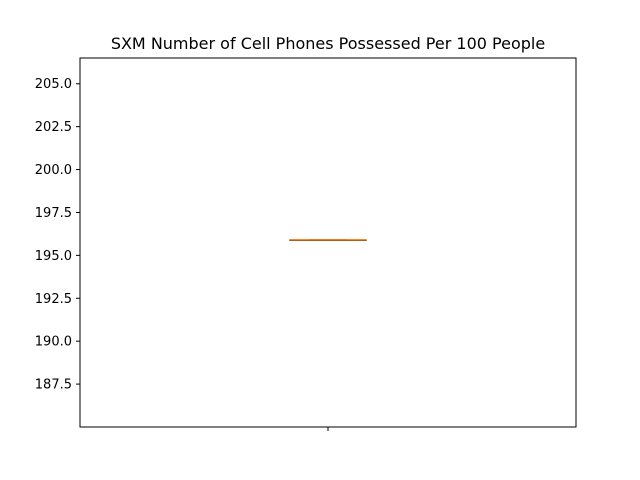 The height and width of the screenshot is (480, 640). What do you see at coordinates (53, 299) in the screenshot?
I see `y-tick-label: 192.5` at bounding box center [53, 299].